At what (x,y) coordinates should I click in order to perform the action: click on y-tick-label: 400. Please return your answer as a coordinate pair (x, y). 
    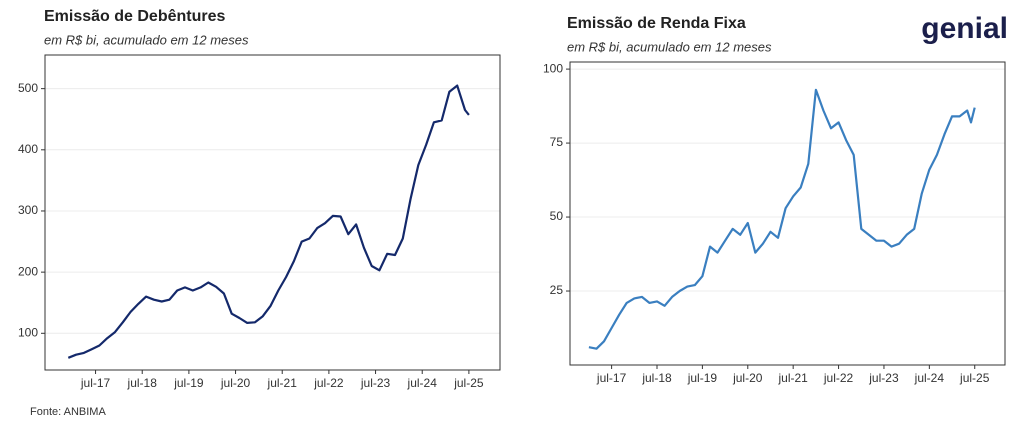
    Looking at the image, I should click on (28, 149).